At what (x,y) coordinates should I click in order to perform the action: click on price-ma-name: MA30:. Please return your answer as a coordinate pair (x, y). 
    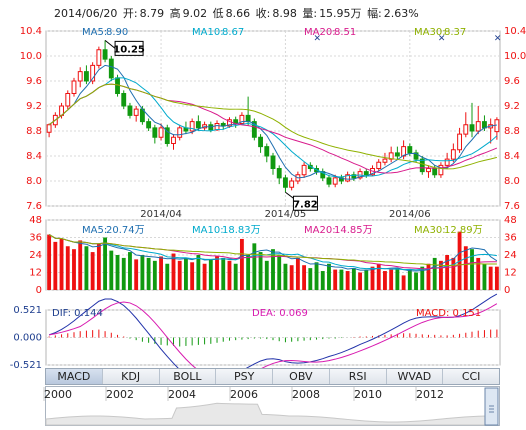
    Looking at the image, I should click on (430, 32).